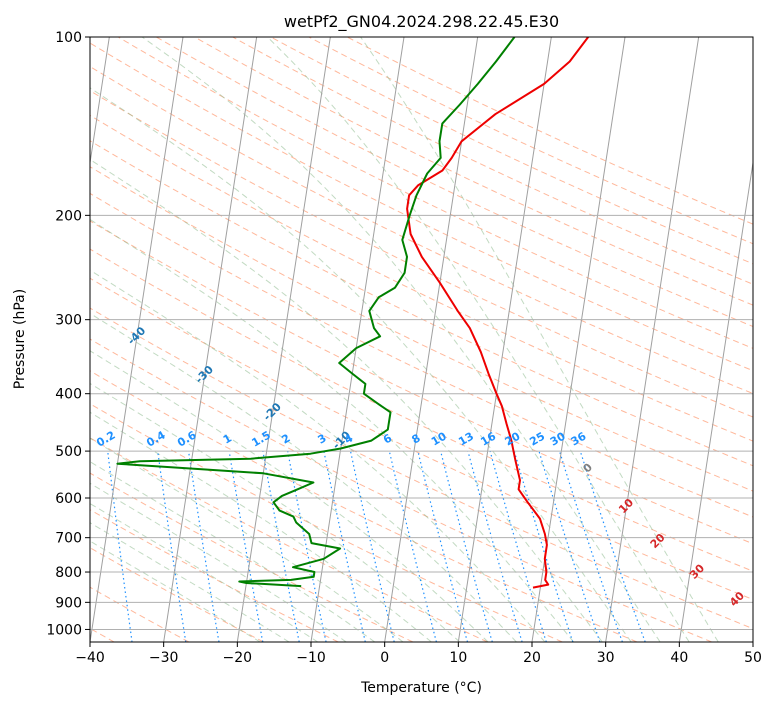  What do you see at coordinates (458, 658) in the screenshot?
I see `x-tick-label: 10` at bounding box center [458, 658].